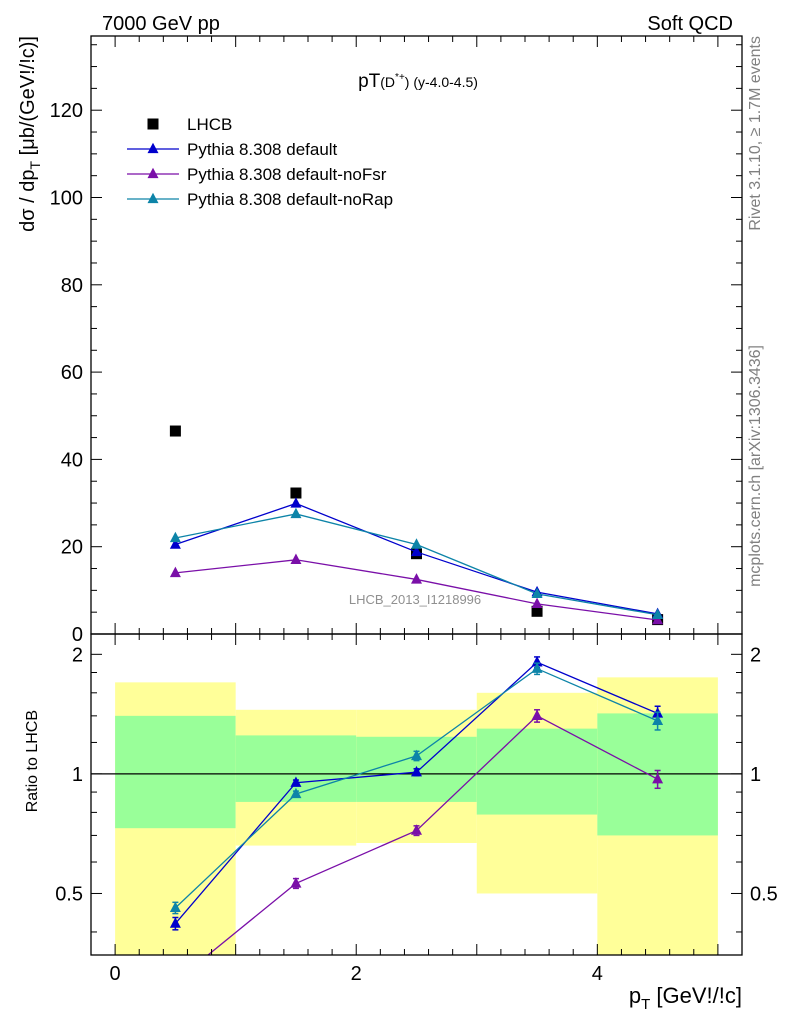 The width and height of the screenshot is (786, 1024). What do you see at coordinates (400, 77) in the screenshot?
I see `plot-title-sup: *+` at bounding box center [400, 77].